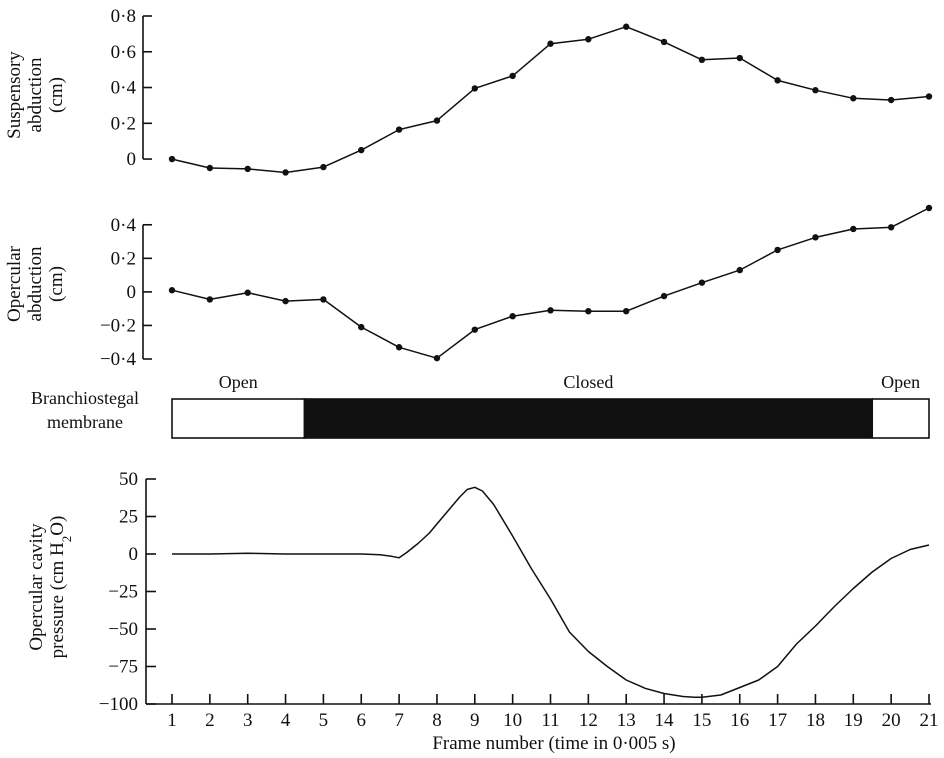 This screenshot has height=758, width=944. What do you see at coordinates (739, 720) in the screenshot?
I see `x-tick-label: 16` at bounding box center [739, 720].